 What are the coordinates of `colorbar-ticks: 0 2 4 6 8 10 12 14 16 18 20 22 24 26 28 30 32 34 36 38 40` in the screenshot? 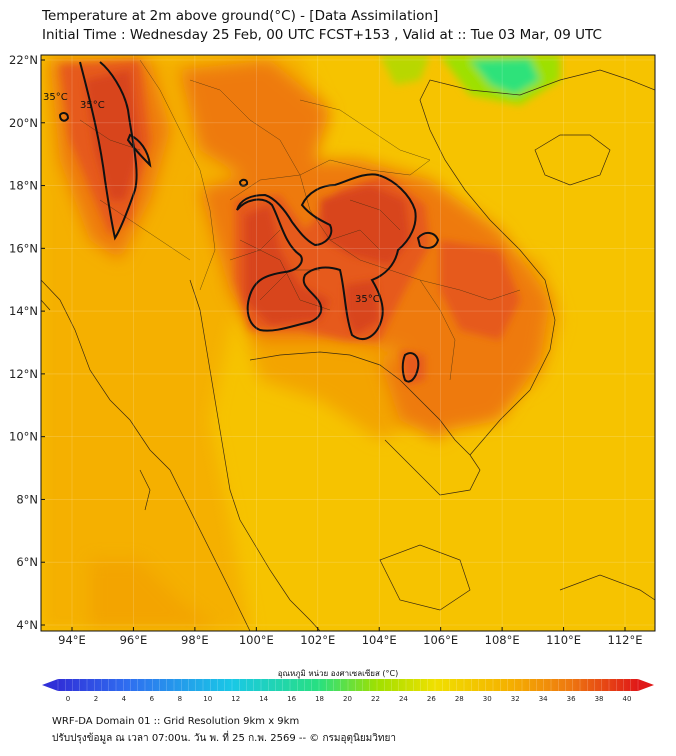 It's located at (348, 691).